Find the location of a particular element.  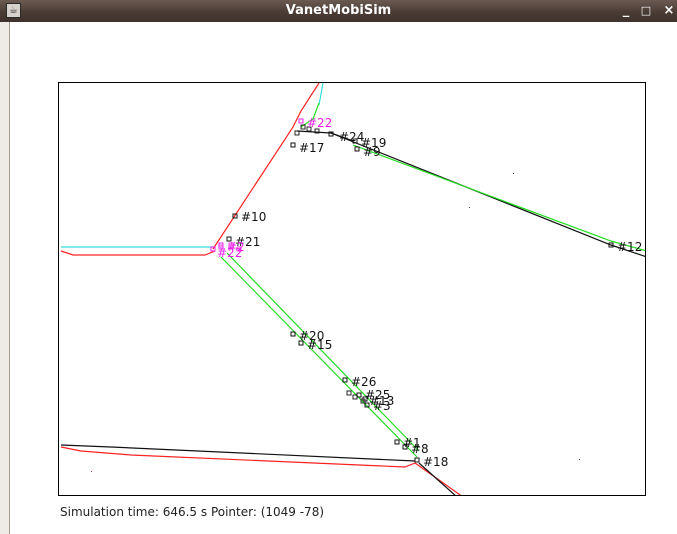

minimize-button: _ is located at coordinates (626, 10).